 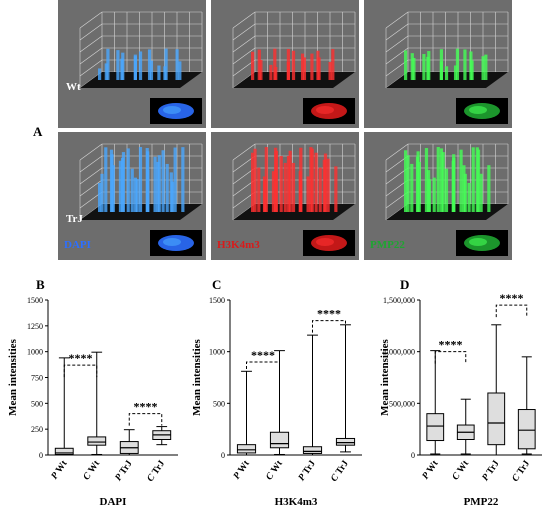 I want to click on y-tick-label: 1,500,000, so click(x=399, y=300).